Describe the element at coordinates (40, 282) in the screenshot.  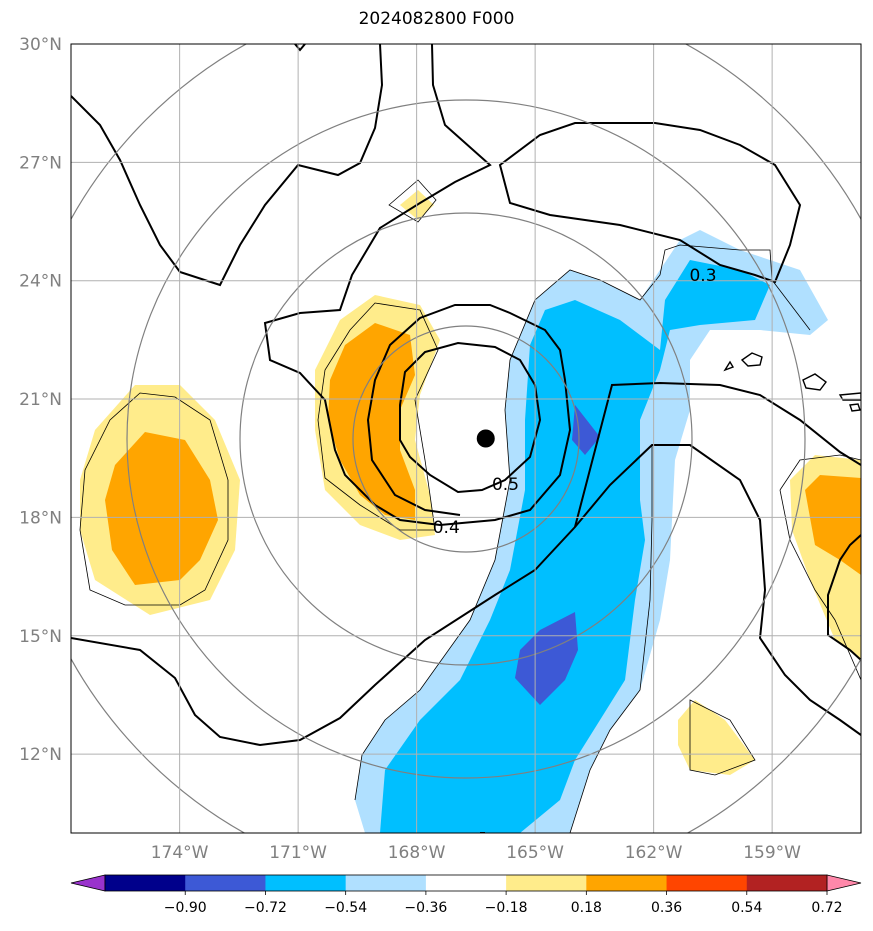
I see `lat-label: 24°N` at that location.